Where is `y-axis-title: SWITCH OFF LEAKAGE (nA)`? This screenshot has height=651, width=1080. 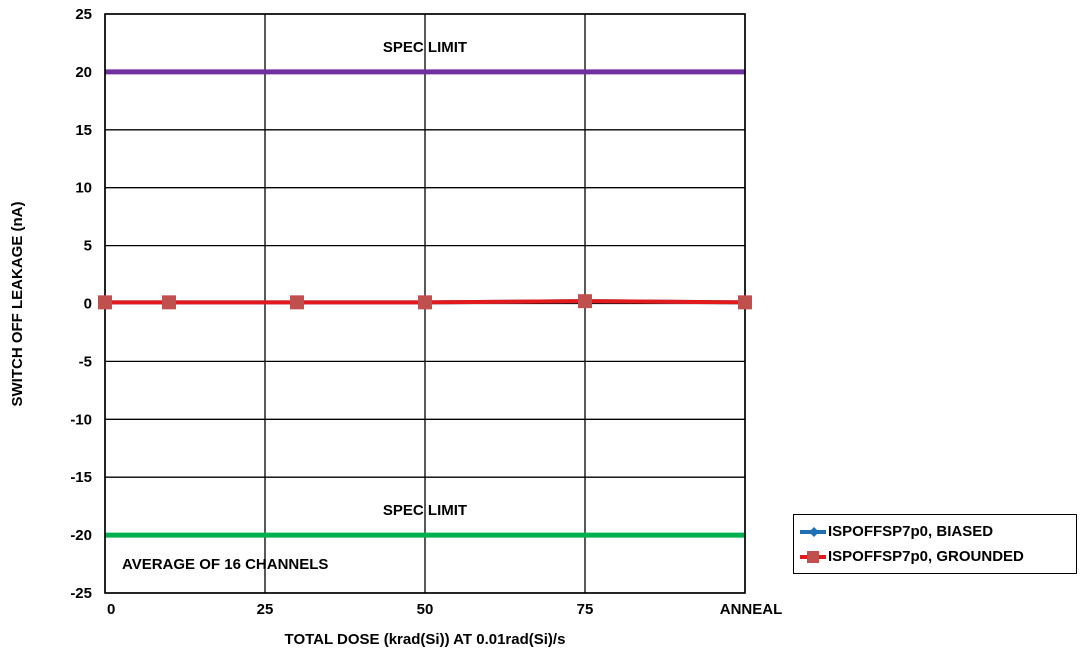
y-axis-title: SWITCH OFF LEAKAGE (nA) is located at coordinates (17, 304).